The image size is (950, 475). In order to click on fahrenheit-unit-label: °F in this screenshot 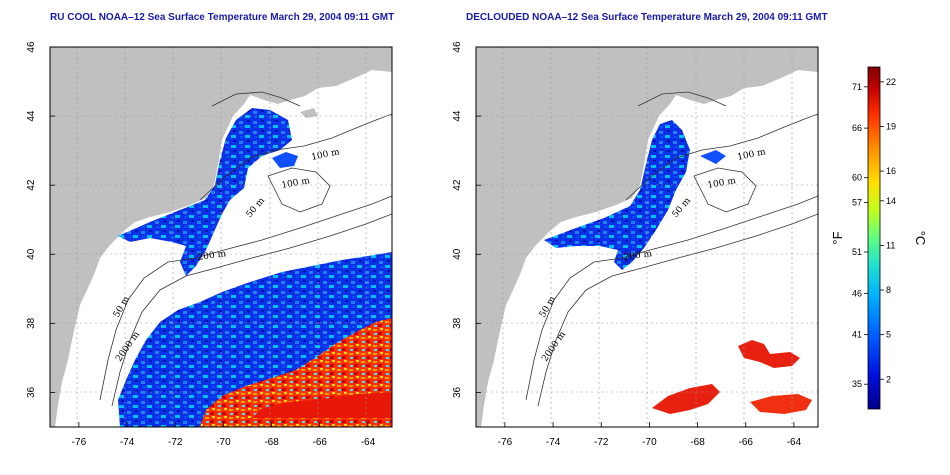, I will do `click(837, 237)`.